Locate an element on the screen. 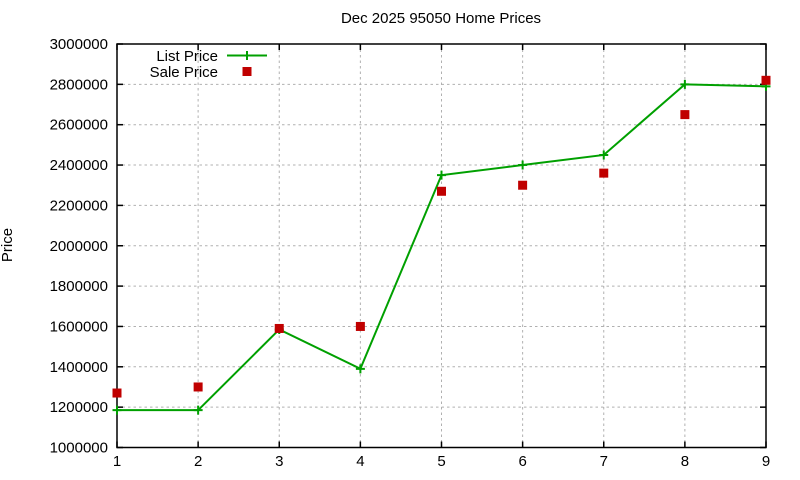  y-axis-label: Price is located at coordinates (8, 245).